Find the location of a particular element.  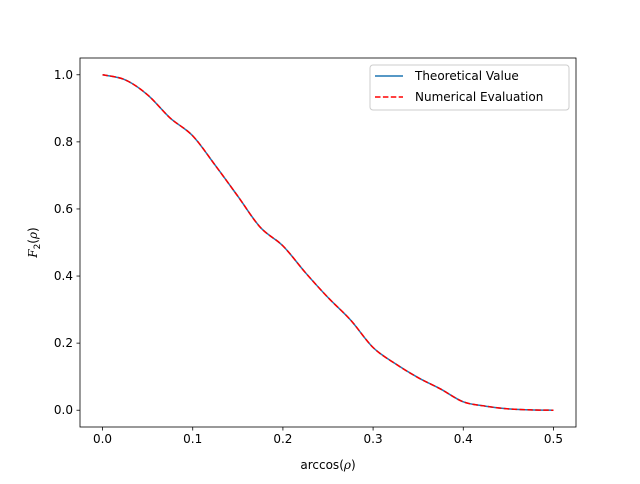

y-tick-label: 1.0 is located at coordinates (63, 75).